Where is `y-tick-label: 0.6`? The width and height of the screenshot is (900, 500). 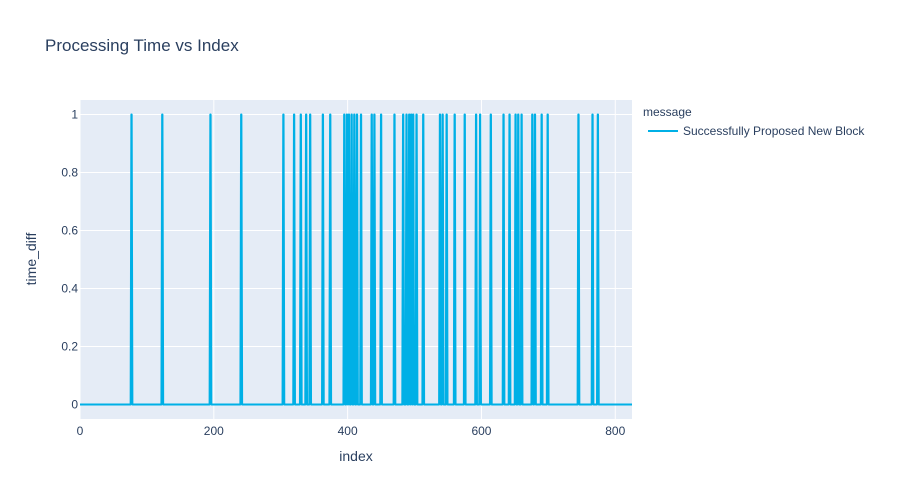 y-tick-label: 0.6 is located at coordinates (69, 231).